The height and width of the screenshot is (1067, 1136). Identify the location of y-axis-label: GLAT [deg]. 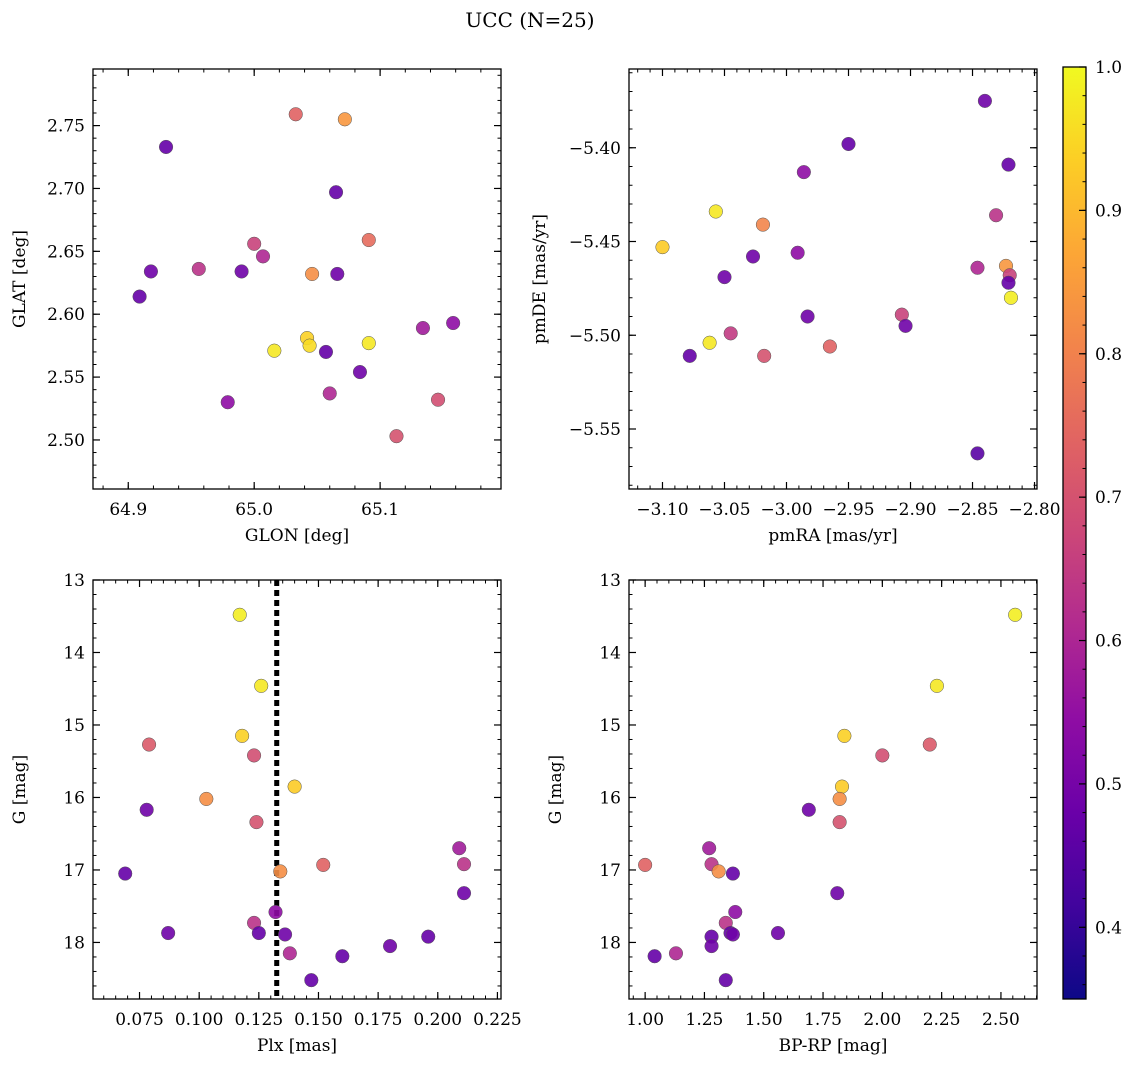
(20, 279).